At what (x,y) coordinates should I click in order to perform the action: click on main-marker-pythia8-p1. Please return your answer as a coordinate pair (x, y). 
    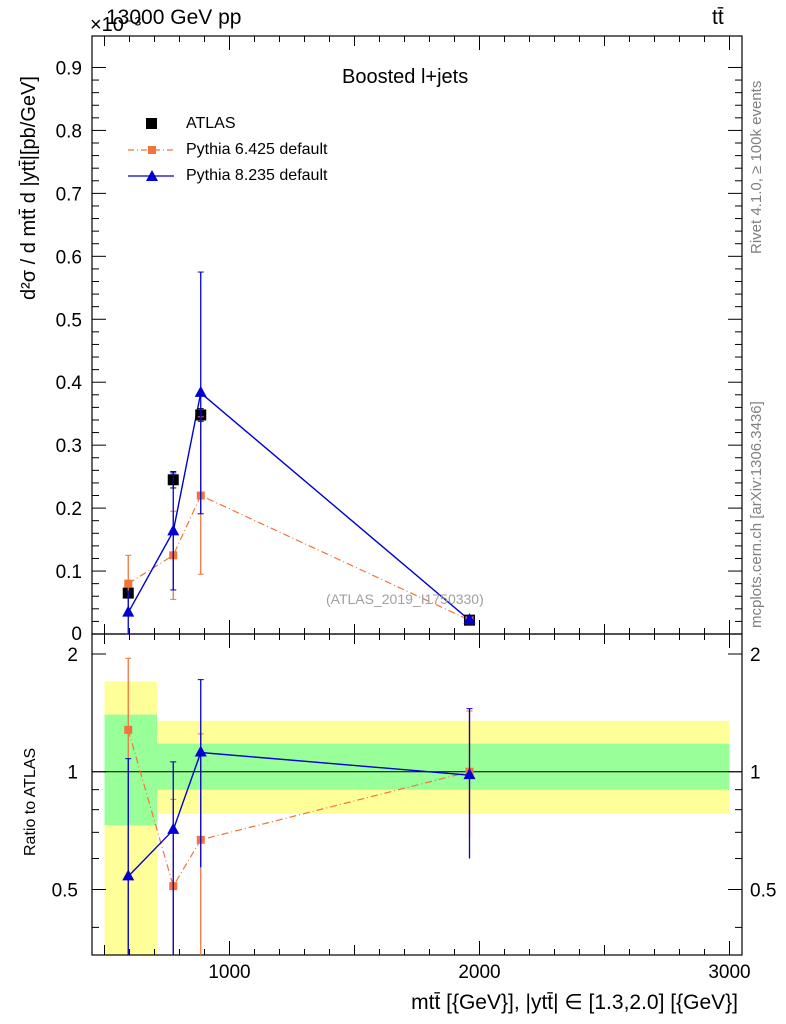
    Looking at the image, I should click on (173, 530).